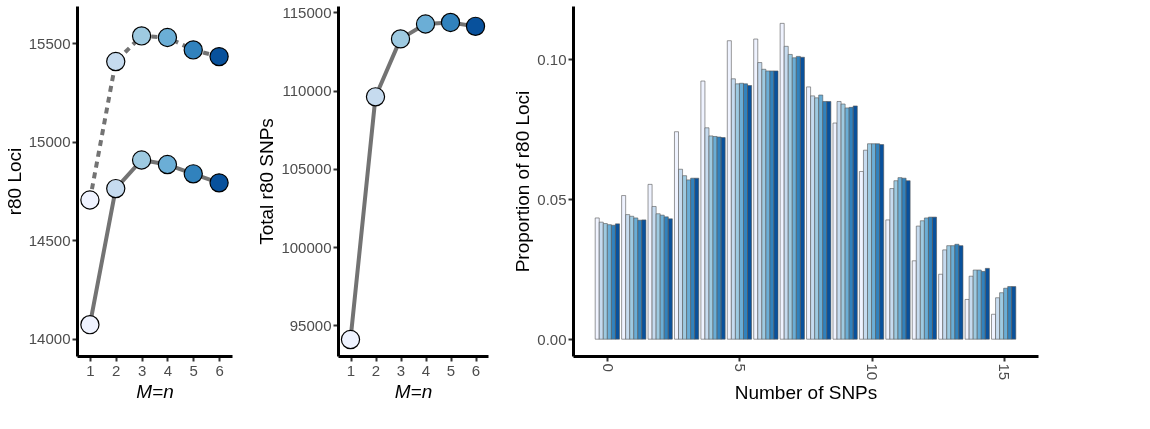  Describe the element at coordinates (552, 59) in the screenshot. I see `y-tick-label: 0.10` at that location.